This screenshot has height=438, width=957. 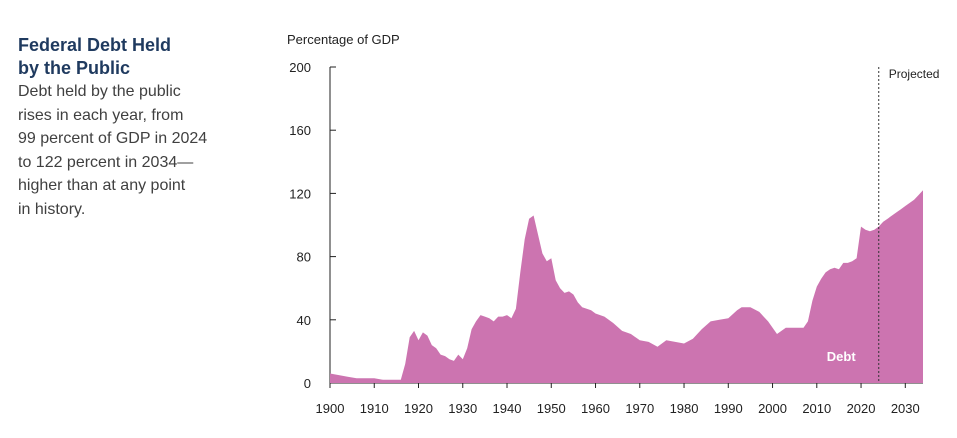 What do you see at coordinates (861, 408) in the screenshot?
I see `x-tick-label: 2020` at bounding box center [861, 408].